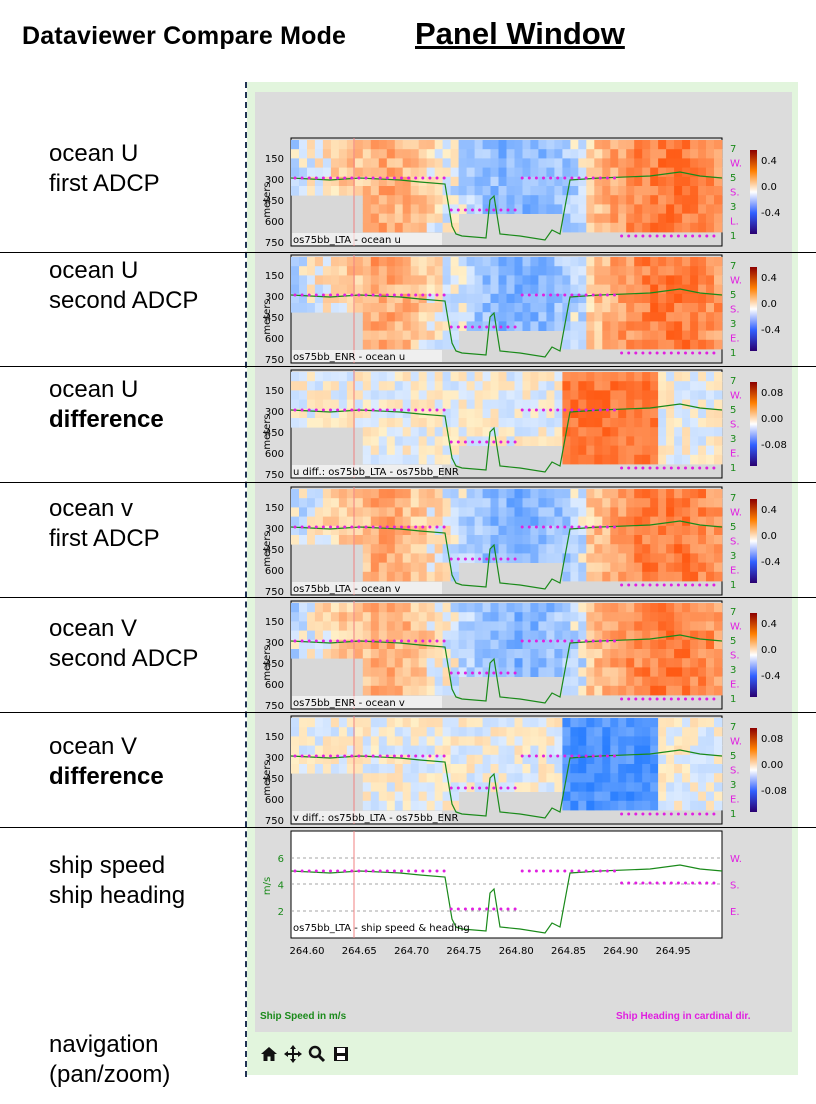 The height and width of the screenshot is (1104, 816). I want to click on speed-plot-area, so click(506, 884).